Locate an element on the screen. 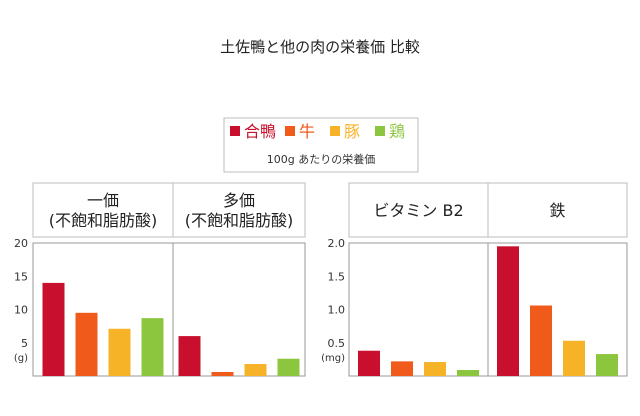 This screenshot has height=416, width=640. y-tick-label: 10 is located at coordinates (21, 310).